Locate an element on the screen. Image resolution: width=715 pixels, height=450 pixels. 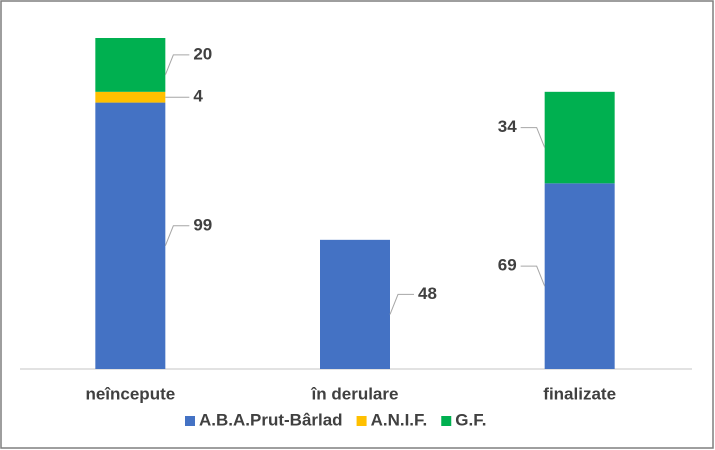
data-label: 34 is located at coordinates (507, 126).